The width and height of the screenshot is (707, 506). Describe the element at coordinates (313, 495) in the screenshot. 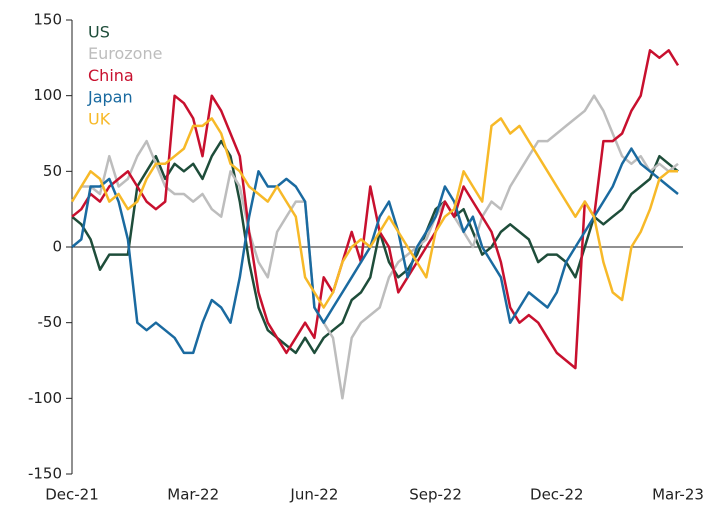

I see `x-tick-label: Jun-22` at that location.